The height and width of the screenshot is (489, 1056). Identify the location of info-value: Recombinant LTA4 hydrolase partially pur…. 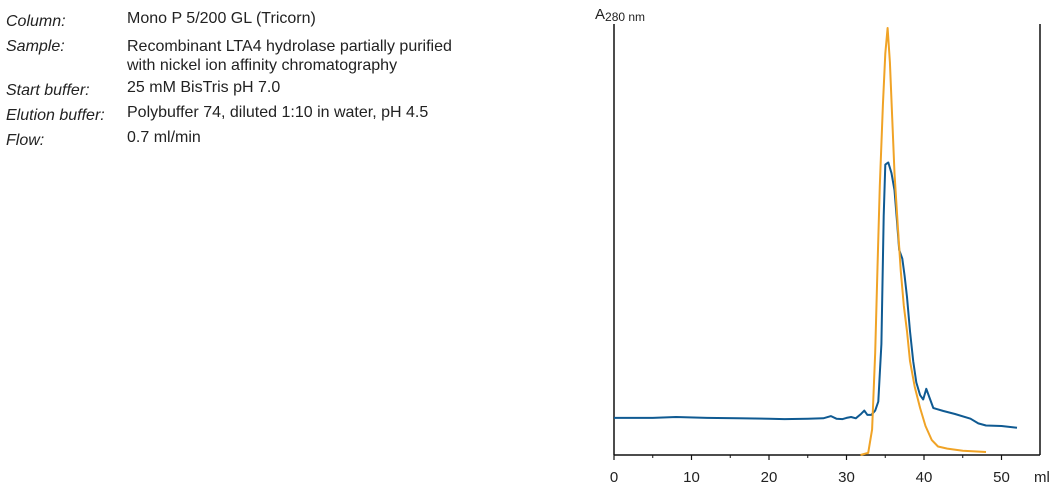
(289, 56).